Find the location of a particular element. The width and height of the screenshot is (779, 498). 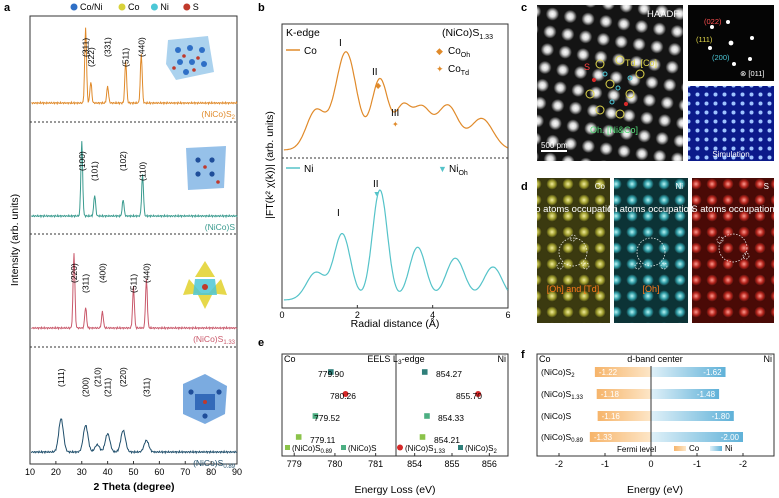

ni-oh-marker-symbol: ▼ is located at coordinates (442, 169).